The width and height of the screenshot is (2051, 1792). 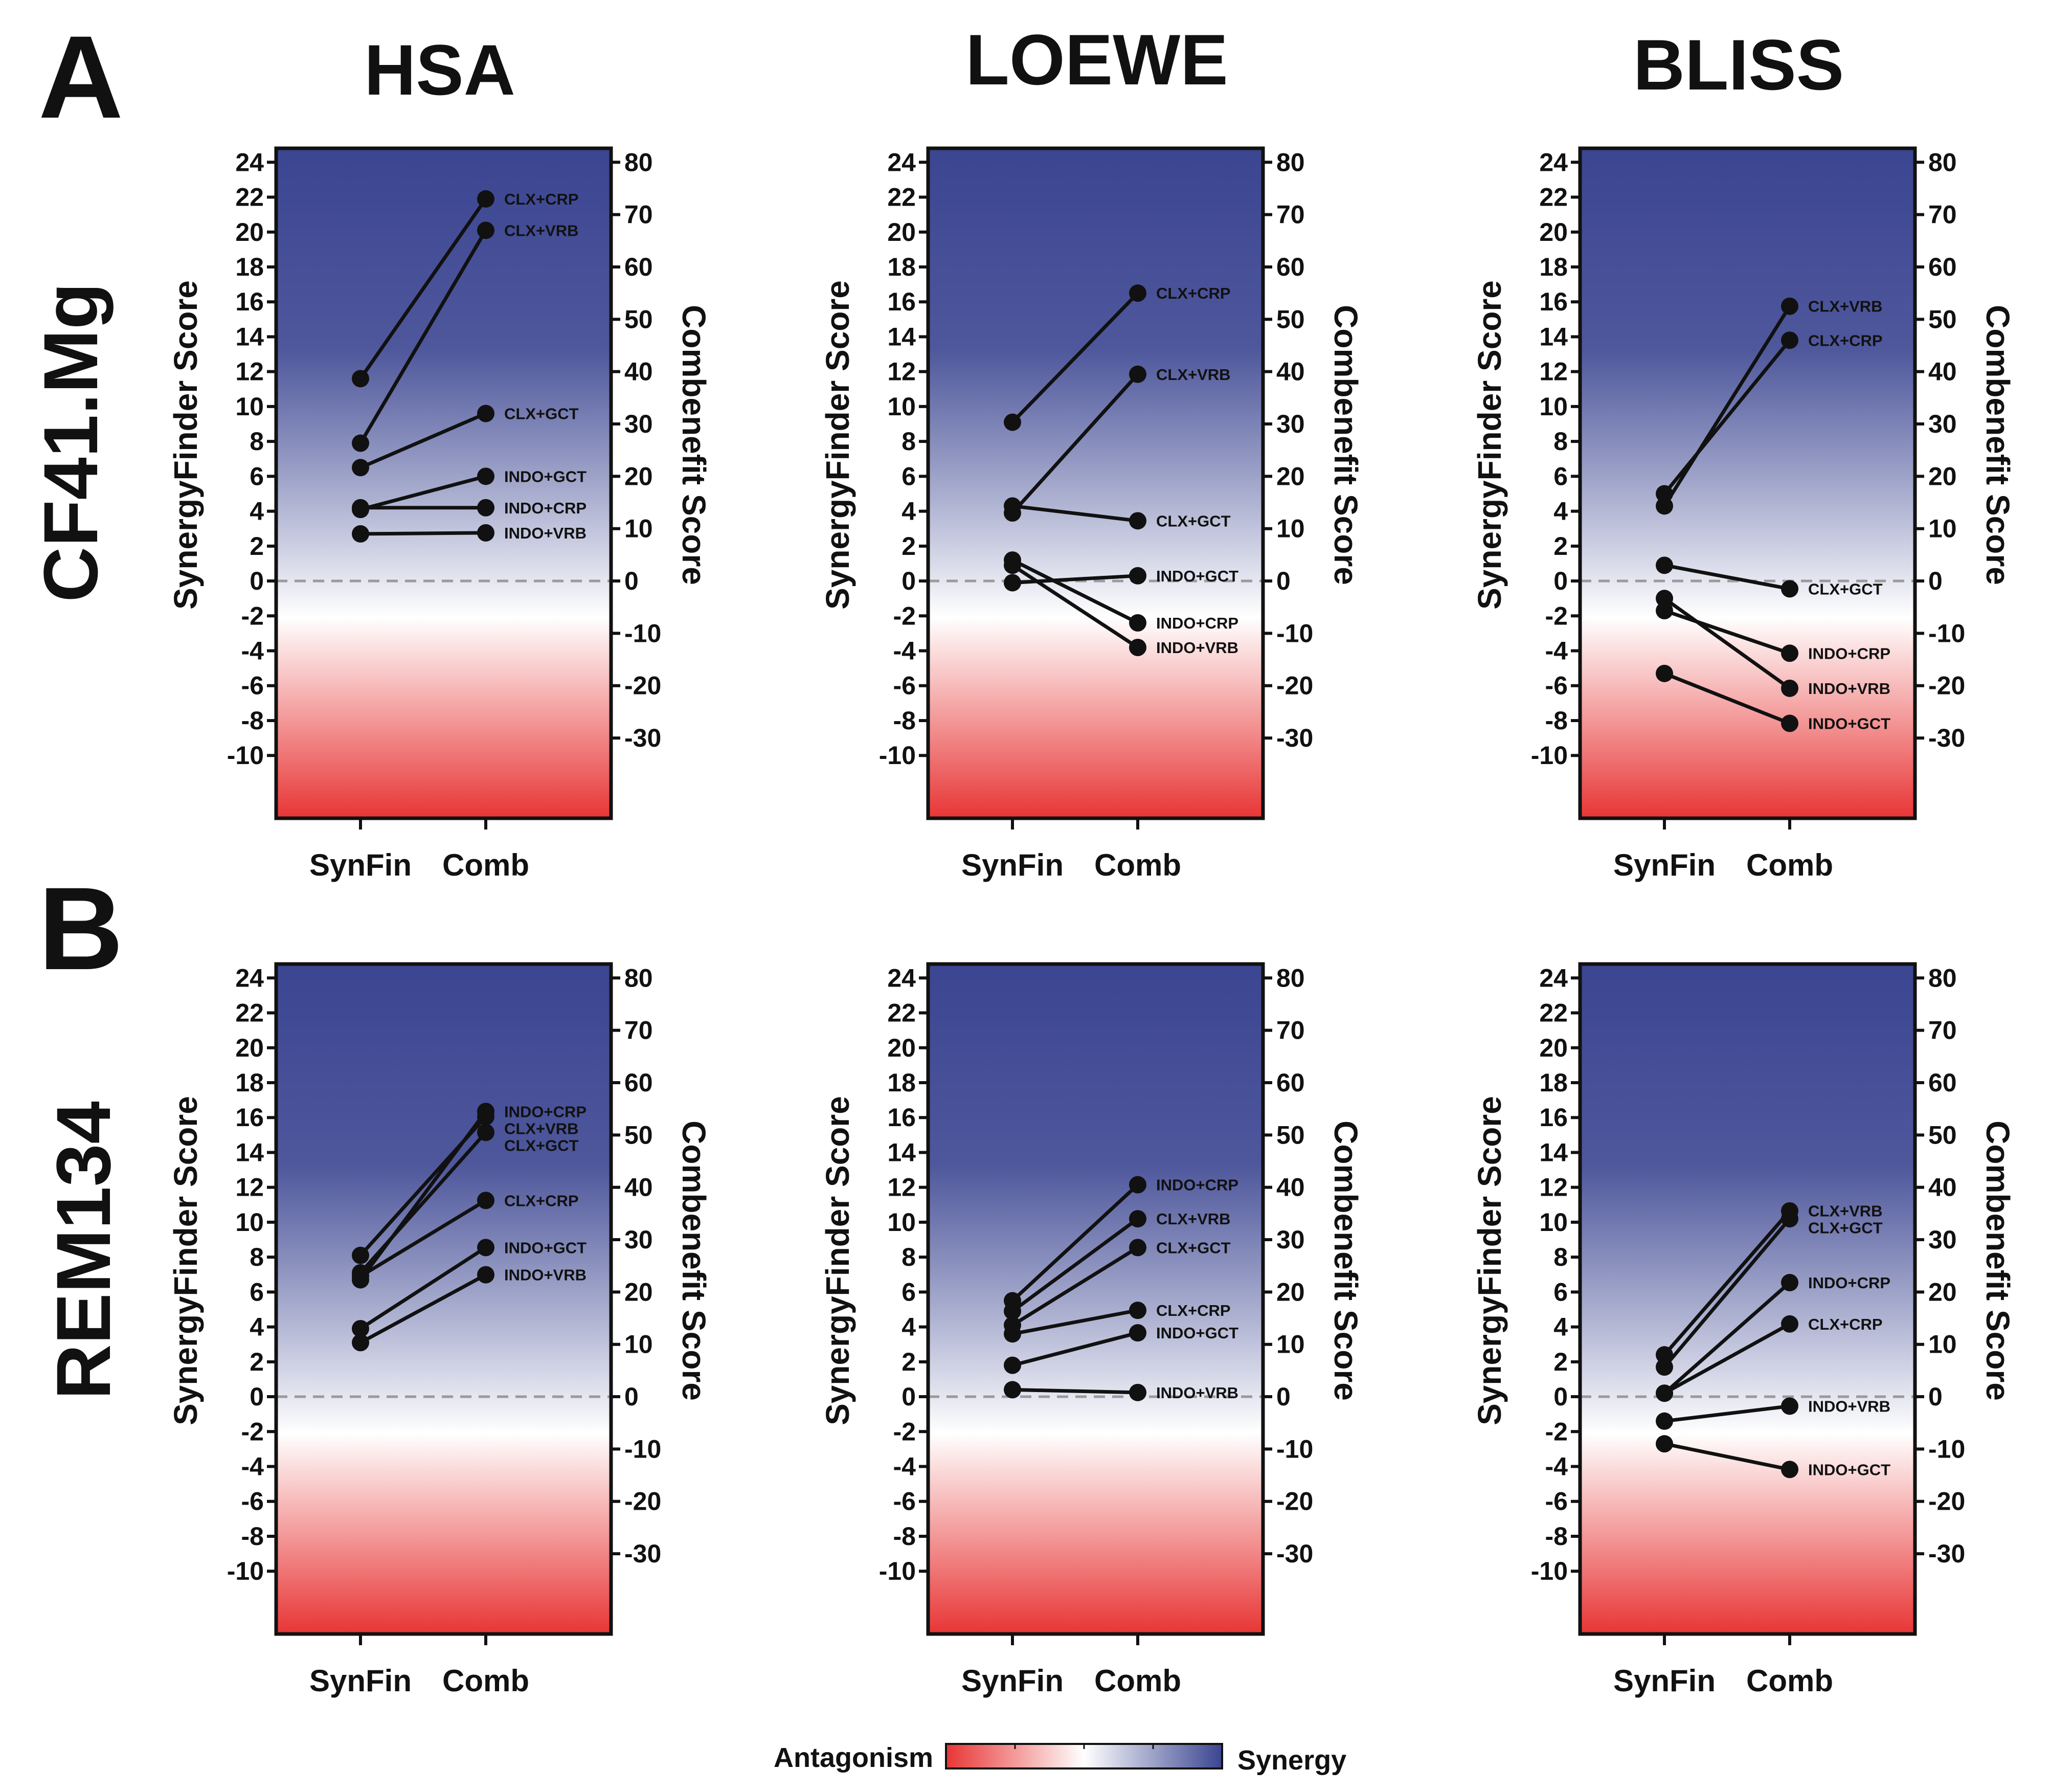 I want to click on right-tick-label: 70, so click(x=1290, y=214).